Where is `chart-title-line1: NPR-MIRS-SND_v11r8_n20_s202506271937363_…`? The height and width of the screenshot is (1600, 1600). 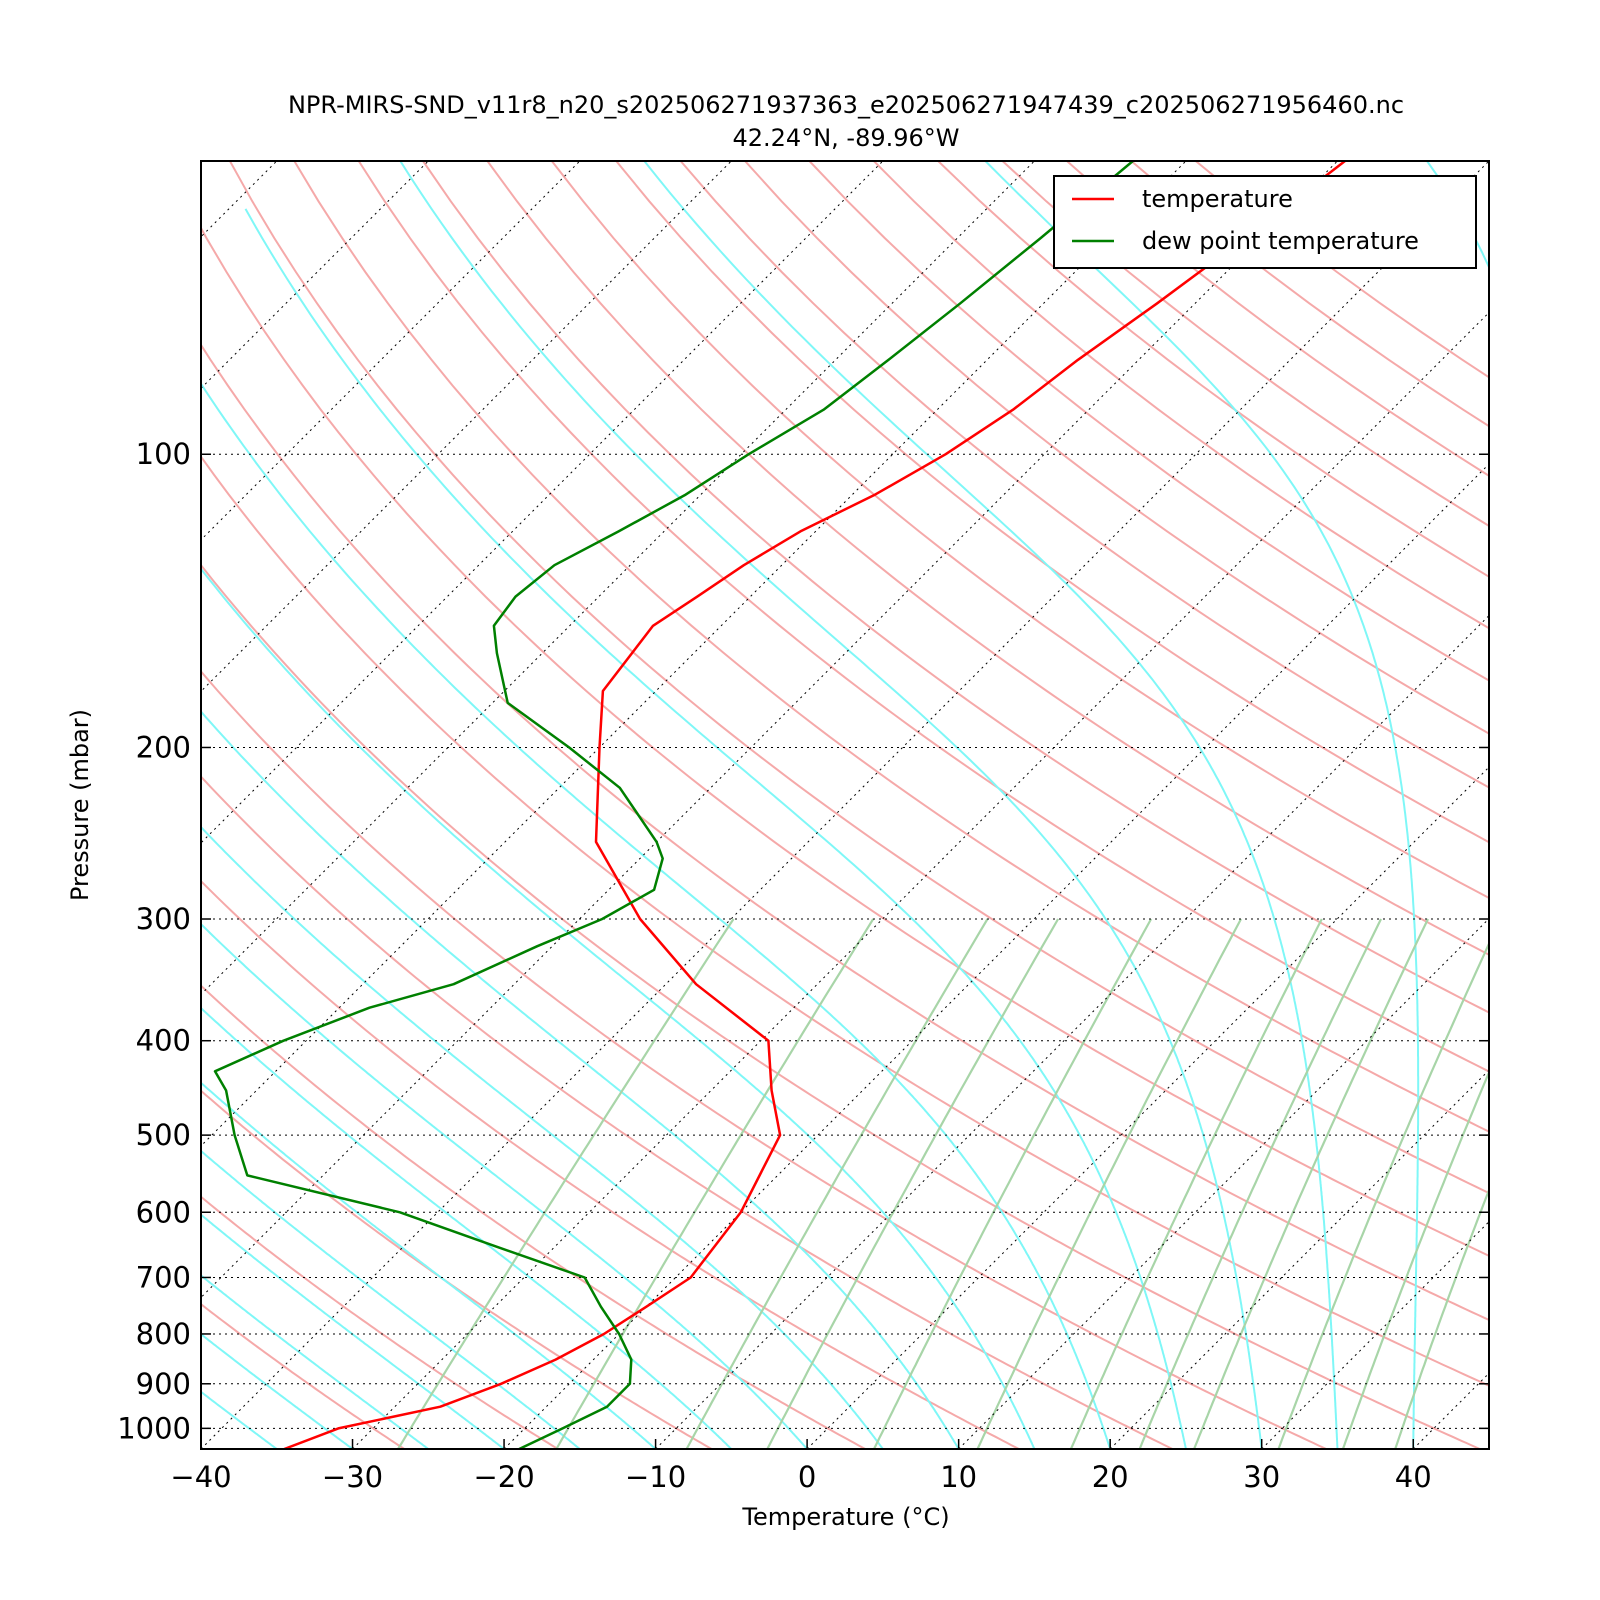
chart-title-line1: NPR-MIRS-SND_v11r8_n20_s202506271937363_… is located at coordinates (846, 105).